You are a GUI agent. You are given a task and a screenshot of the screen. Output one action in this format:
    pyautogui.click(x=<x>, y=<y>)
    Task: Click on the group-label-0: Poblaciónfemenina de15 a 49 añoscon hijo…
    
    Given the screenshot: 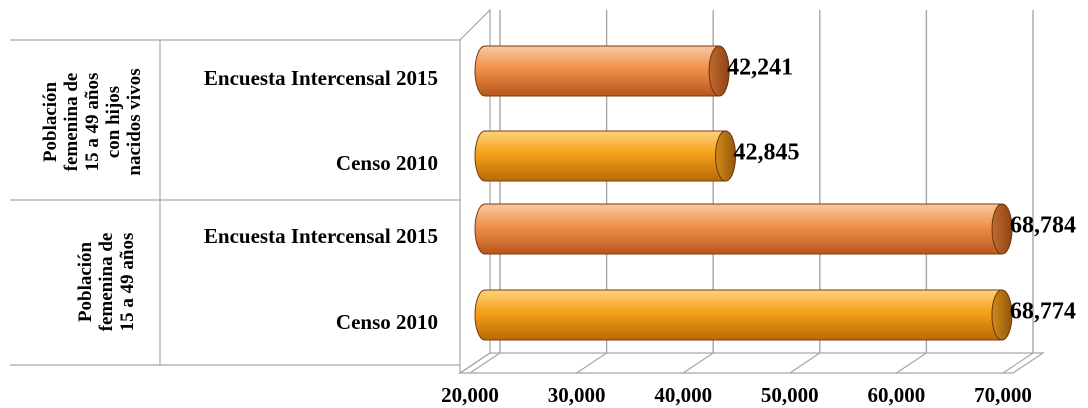 What is the action you would take?
    pyautogui.click(x=92, y=121)
    